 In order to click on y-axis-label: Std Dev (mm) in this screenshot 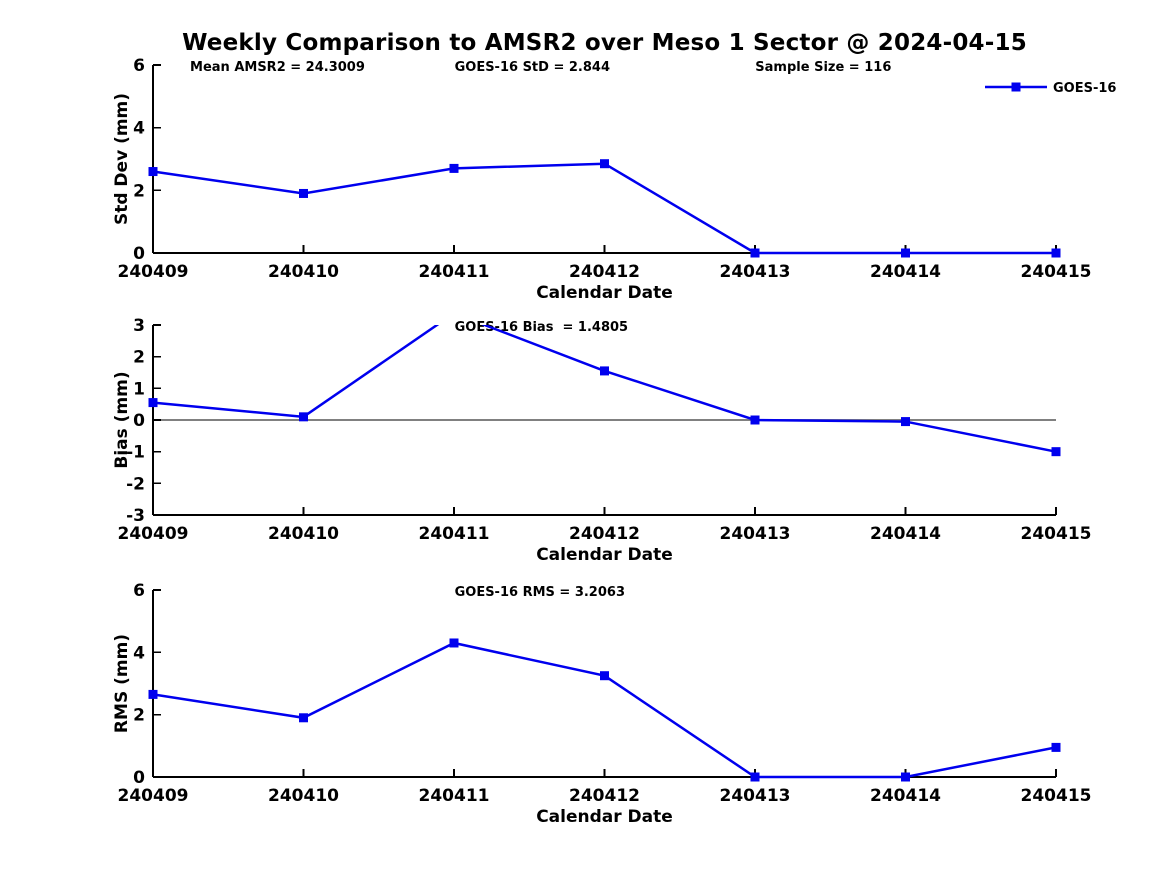, I will do `click(122, 159)`.